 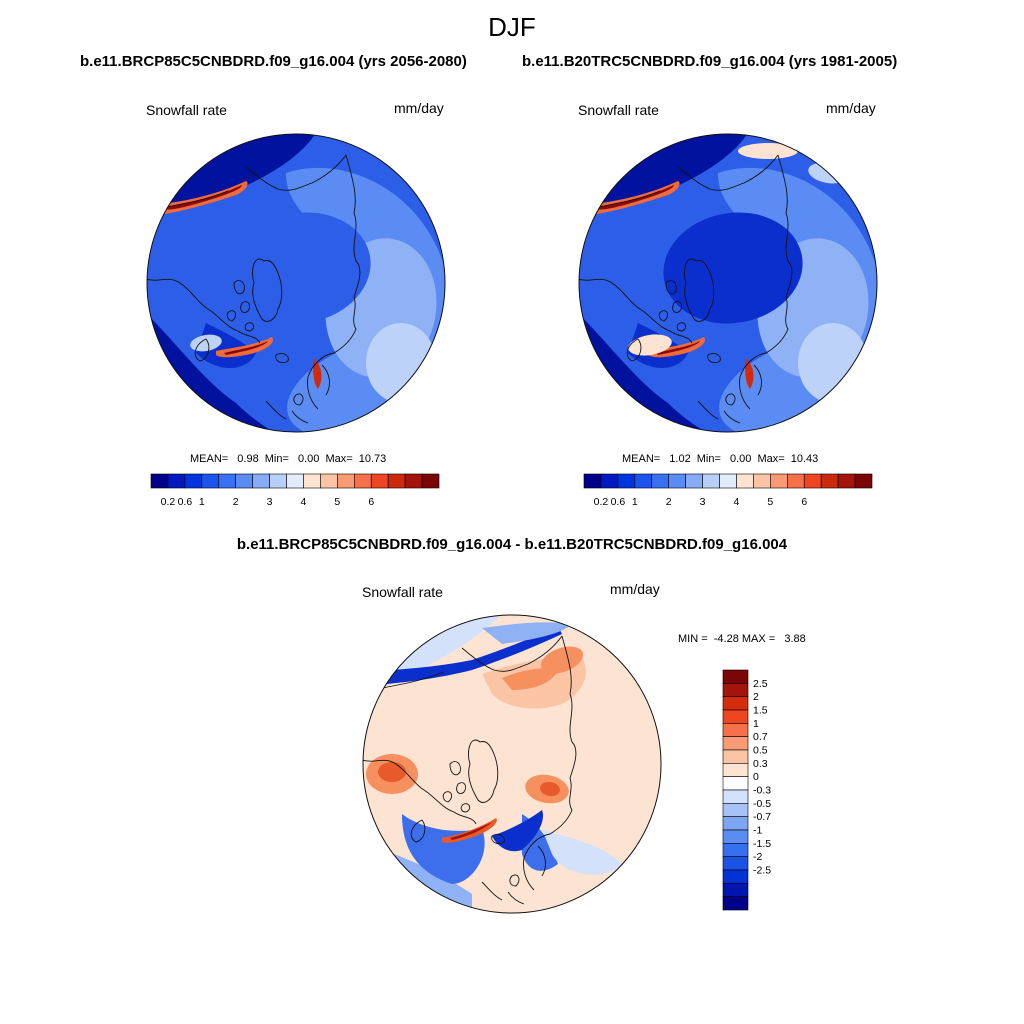 I want to click on colorbar-tick-label: 1.5, so click(x=760, y=711).